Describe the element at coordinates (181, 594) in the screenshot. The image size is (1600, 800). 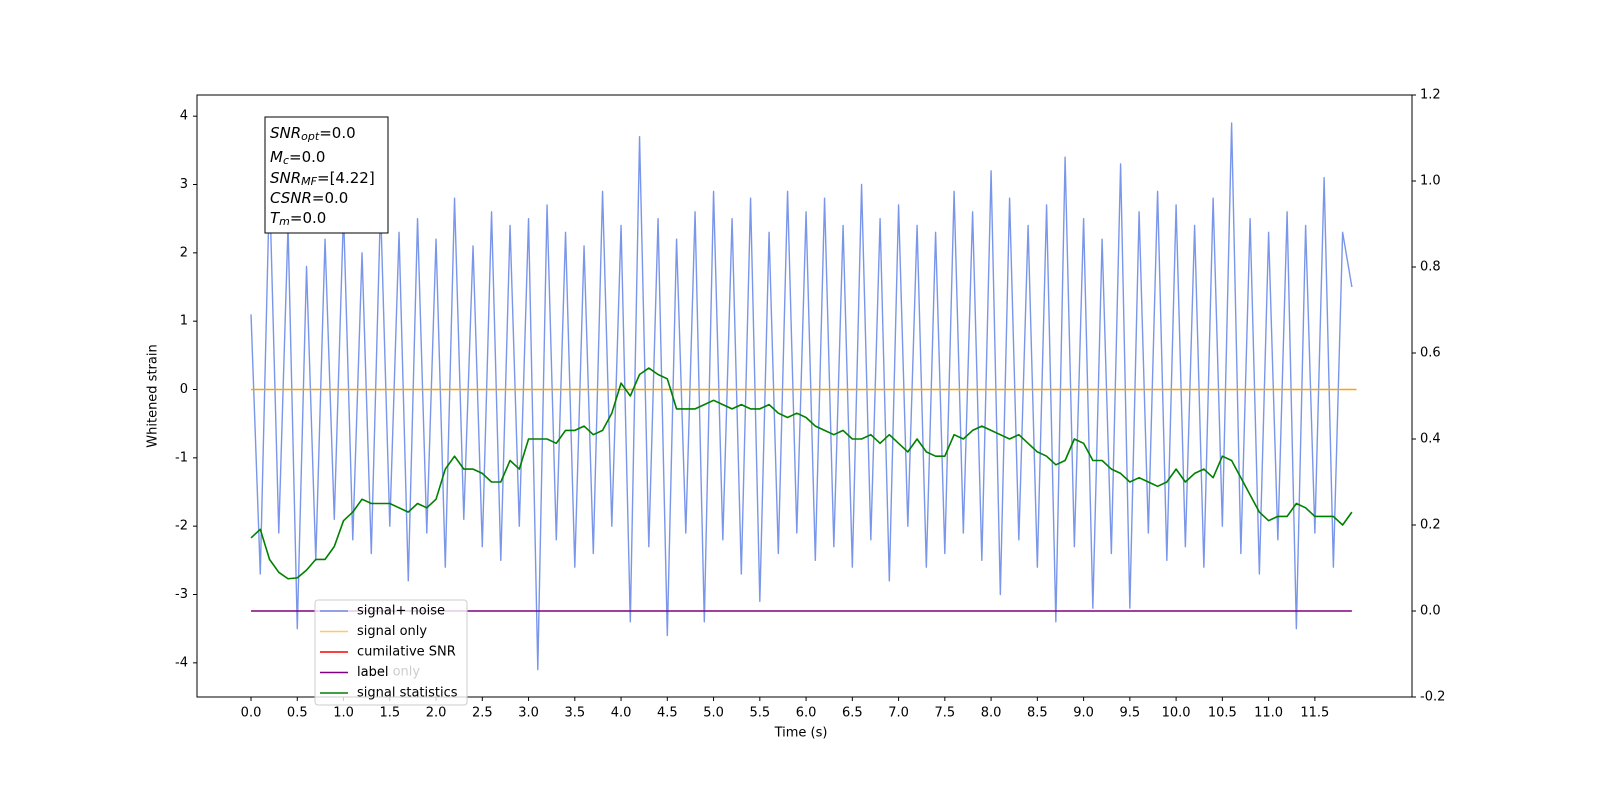
I see `y-tick-label: -3` at that location.